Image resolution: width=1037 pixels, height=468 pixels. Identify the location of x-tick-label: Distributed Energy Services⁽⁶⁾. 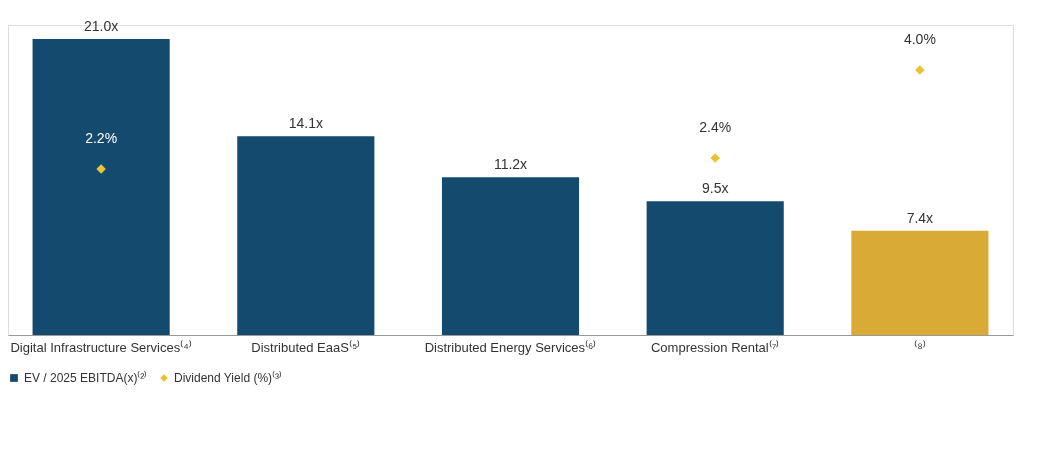
(510, 347).